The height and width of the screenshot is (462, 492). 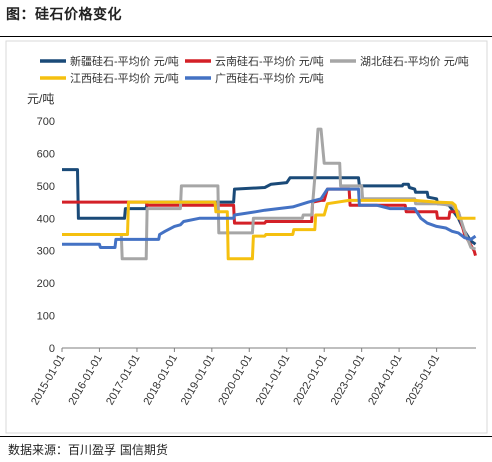 I want to click on legend-label: 广西硅石-平均价 元/吨, so click(x=269, y=78).